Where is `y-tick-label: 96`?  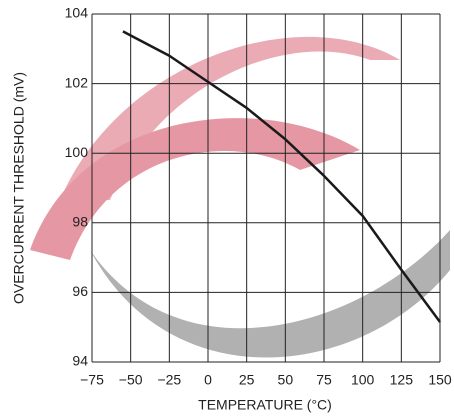 y-tick-label: 96 is located at coordinates (80, 291).